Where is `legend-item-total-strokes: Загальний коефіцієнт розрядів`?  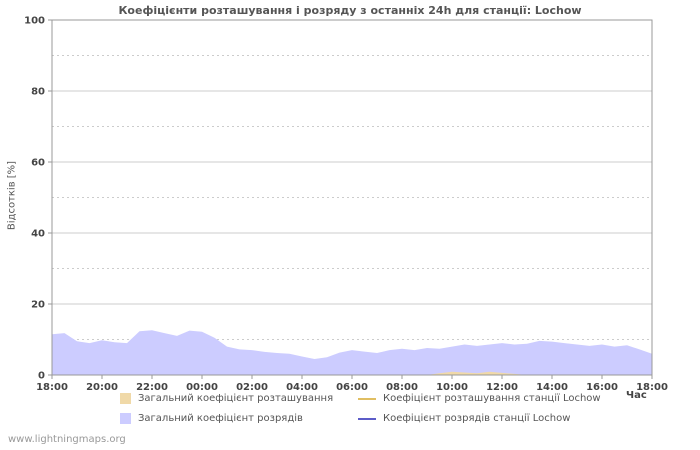
legend-item-total-strokes: Загальний коефіцієнт розрядів is located at coordinates (211, 418).